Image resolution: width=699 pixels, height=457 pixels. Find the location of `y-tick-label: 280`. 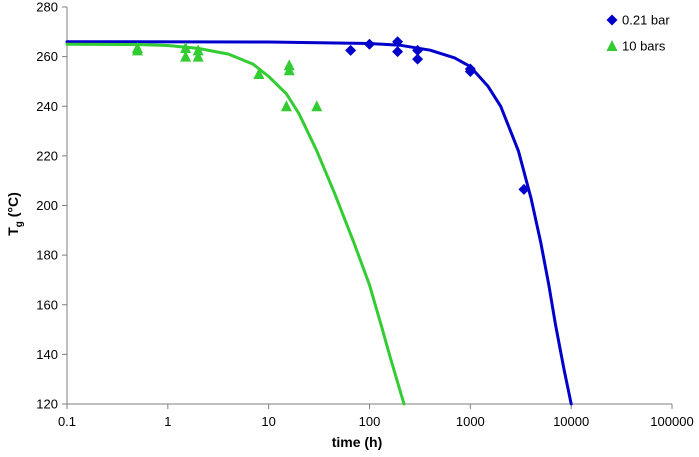

y-tick-label: 280 is located at coordinates (47, 7).